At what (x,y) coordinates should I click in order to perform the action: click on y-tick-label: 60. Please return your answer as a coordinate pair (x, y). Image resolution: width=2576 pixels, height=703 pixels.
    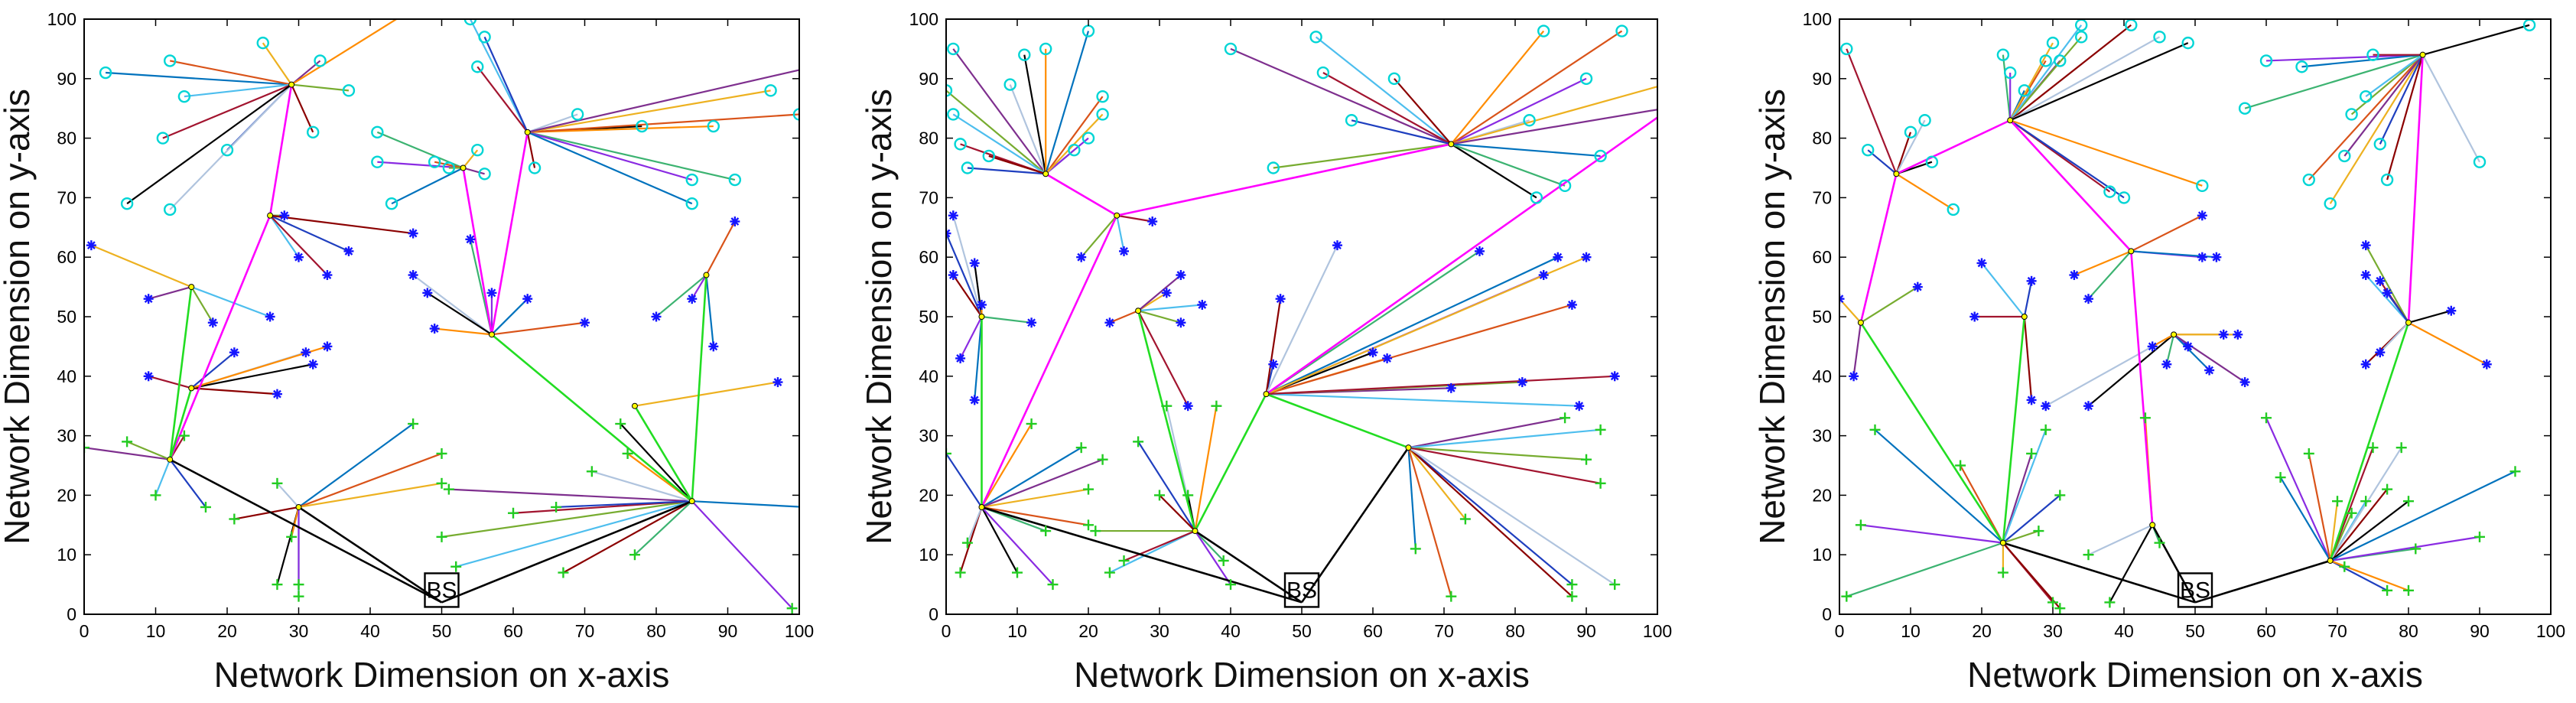
    Looking at the image, I should click on (1822, 257).